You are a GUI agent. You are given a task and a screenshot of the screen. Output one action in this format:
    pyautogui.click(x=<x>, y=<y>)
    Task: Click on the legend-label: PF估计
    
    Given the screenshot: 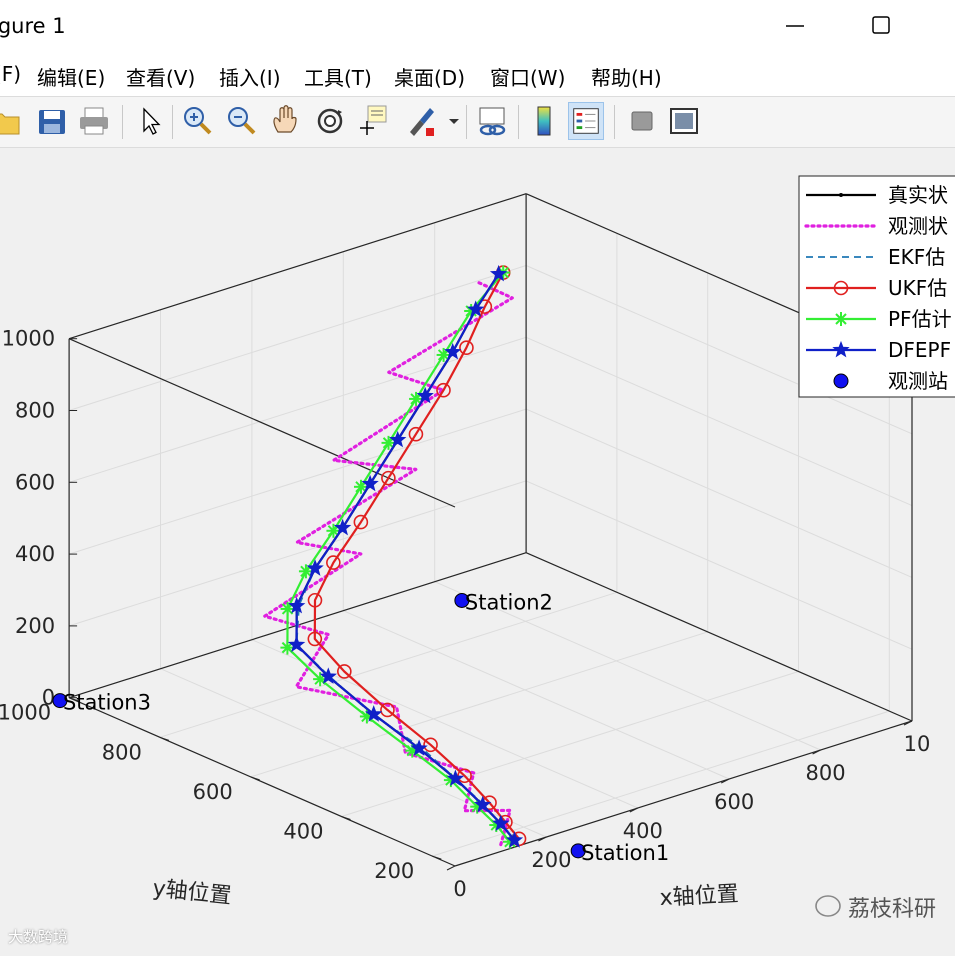 What is the action you would take?
    pyautogui.click(x=920, y=319)
    